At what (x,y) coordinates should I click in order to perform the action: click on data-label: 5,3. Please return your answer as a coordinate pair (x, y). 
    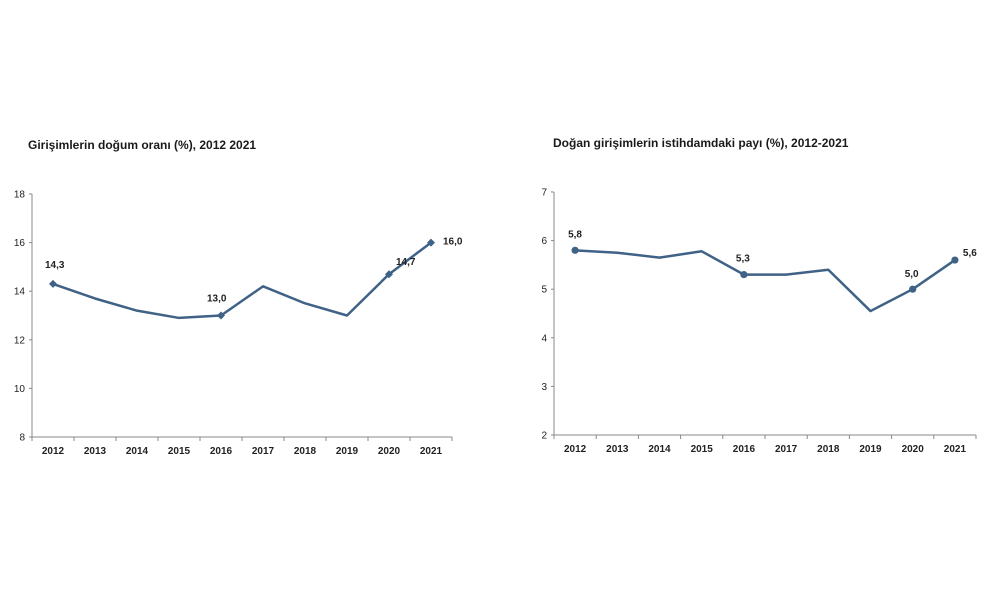
    Looking at the image, I should click on (743, 259).